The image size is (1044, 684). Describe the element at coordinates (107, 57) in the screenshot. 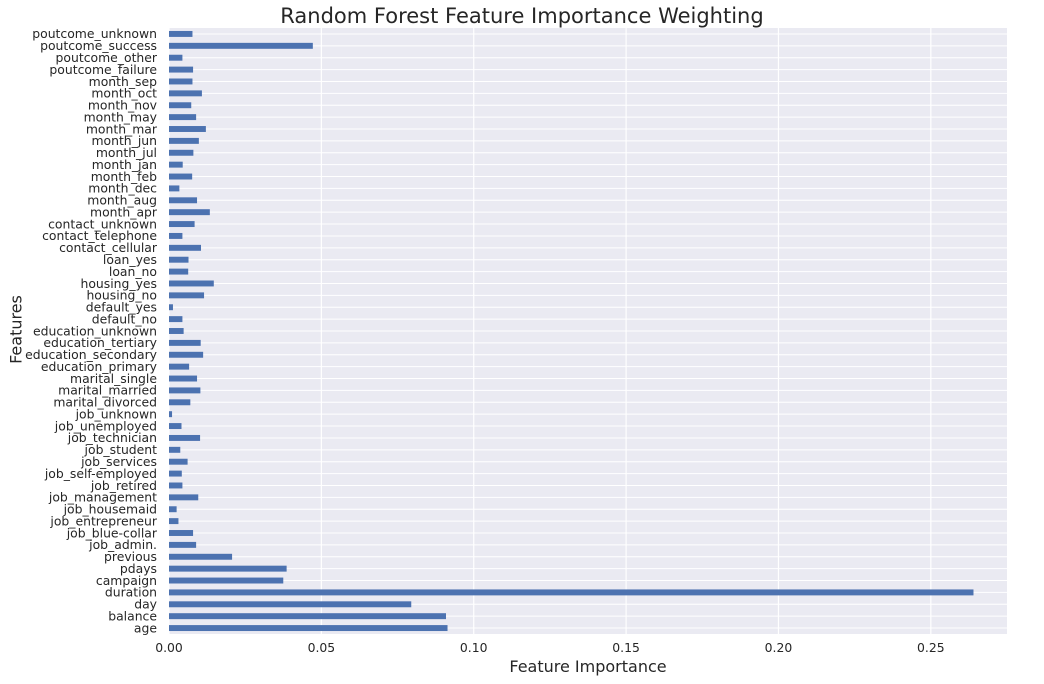

I see `y-tick-label: poutcome_other` at that location.